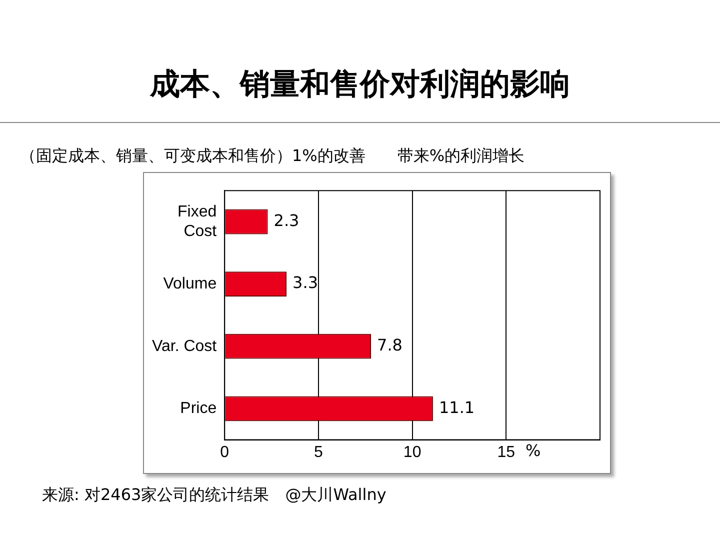 This screenshot has height=540, width=720. What do you see at coordinates (305, 282) in the screenshot?
I see `data-label: 3.3` at bounding box center [305, 282].